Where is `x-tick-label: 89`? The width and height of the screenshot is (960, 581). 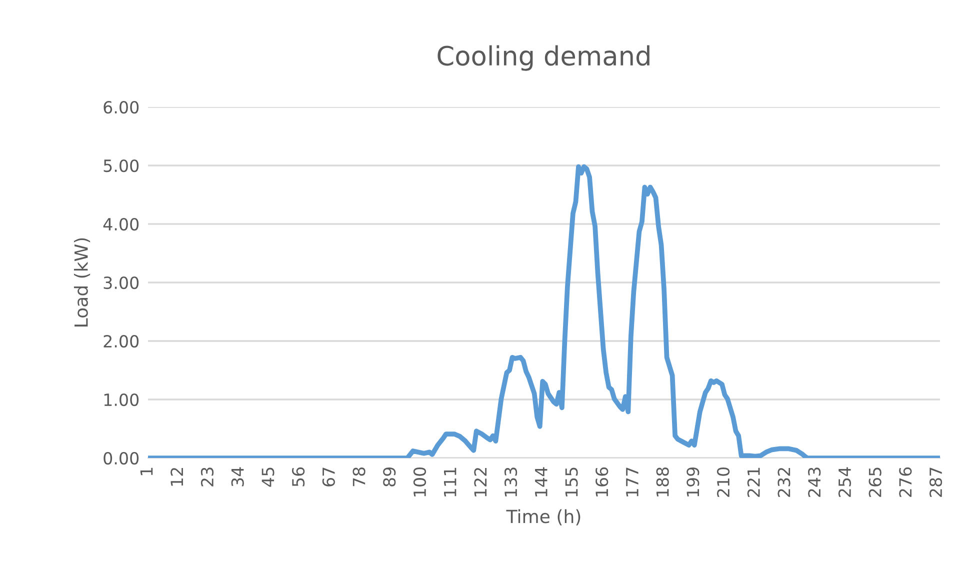
x-tick-label: 89 is located at coordinates (389, 477).